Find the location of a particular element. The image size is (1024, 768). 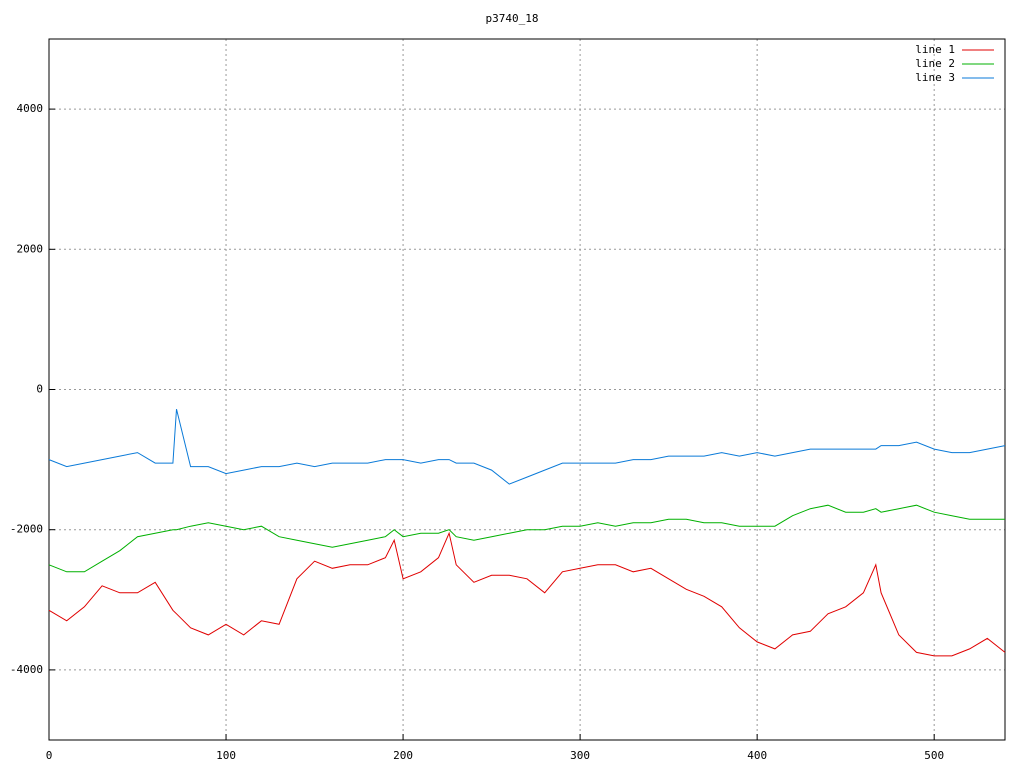

x-tick-label: 500 is located at coordinates (934, 755).